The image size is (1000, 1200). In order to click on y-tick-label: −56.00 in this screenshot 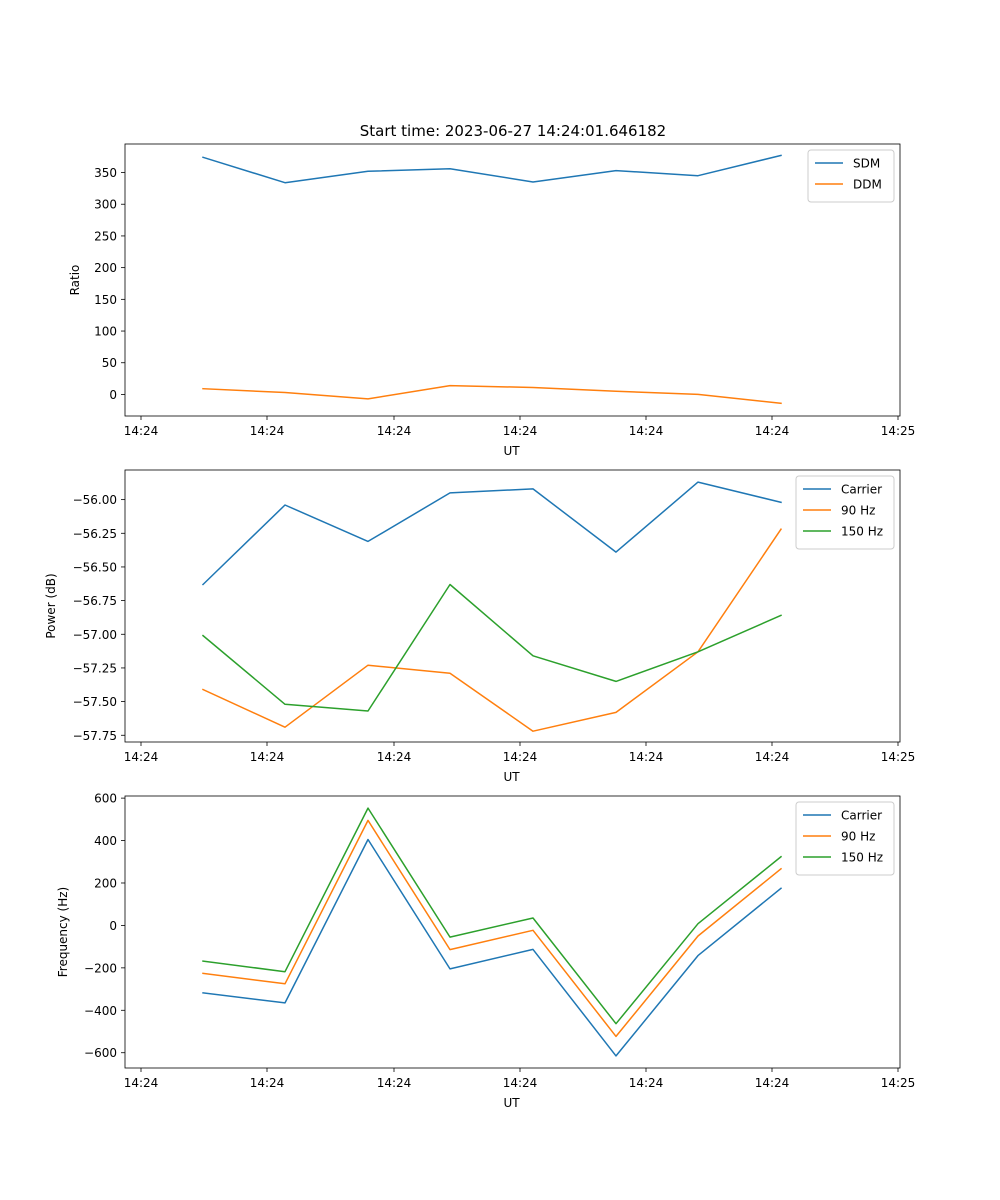, I will do `click(95, 500)`.